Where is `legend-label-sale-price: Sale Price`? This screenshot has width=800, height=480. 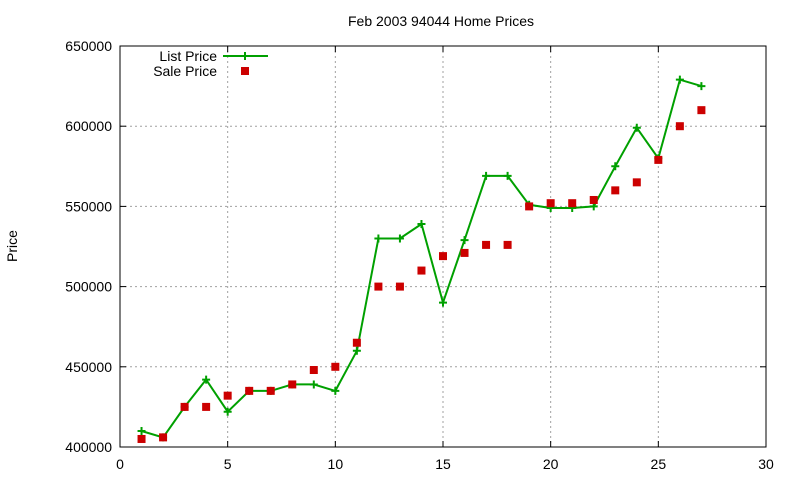 legend-label-sale-price: Sale Price is located at coordinates (185, 71).